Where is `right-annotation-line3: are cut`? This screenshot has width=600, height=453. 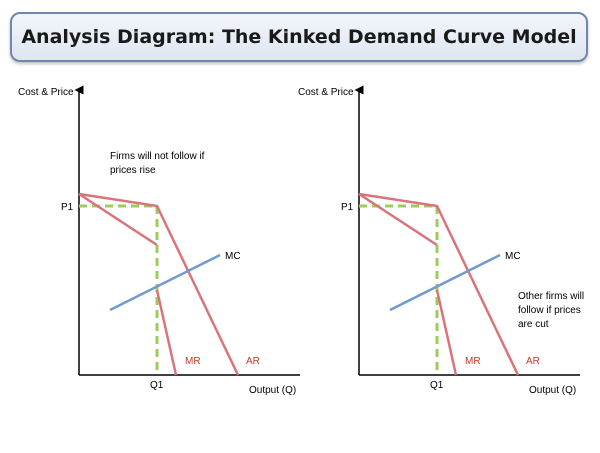 right-annotation-line3: are cut is located at coordinates (533, 324).